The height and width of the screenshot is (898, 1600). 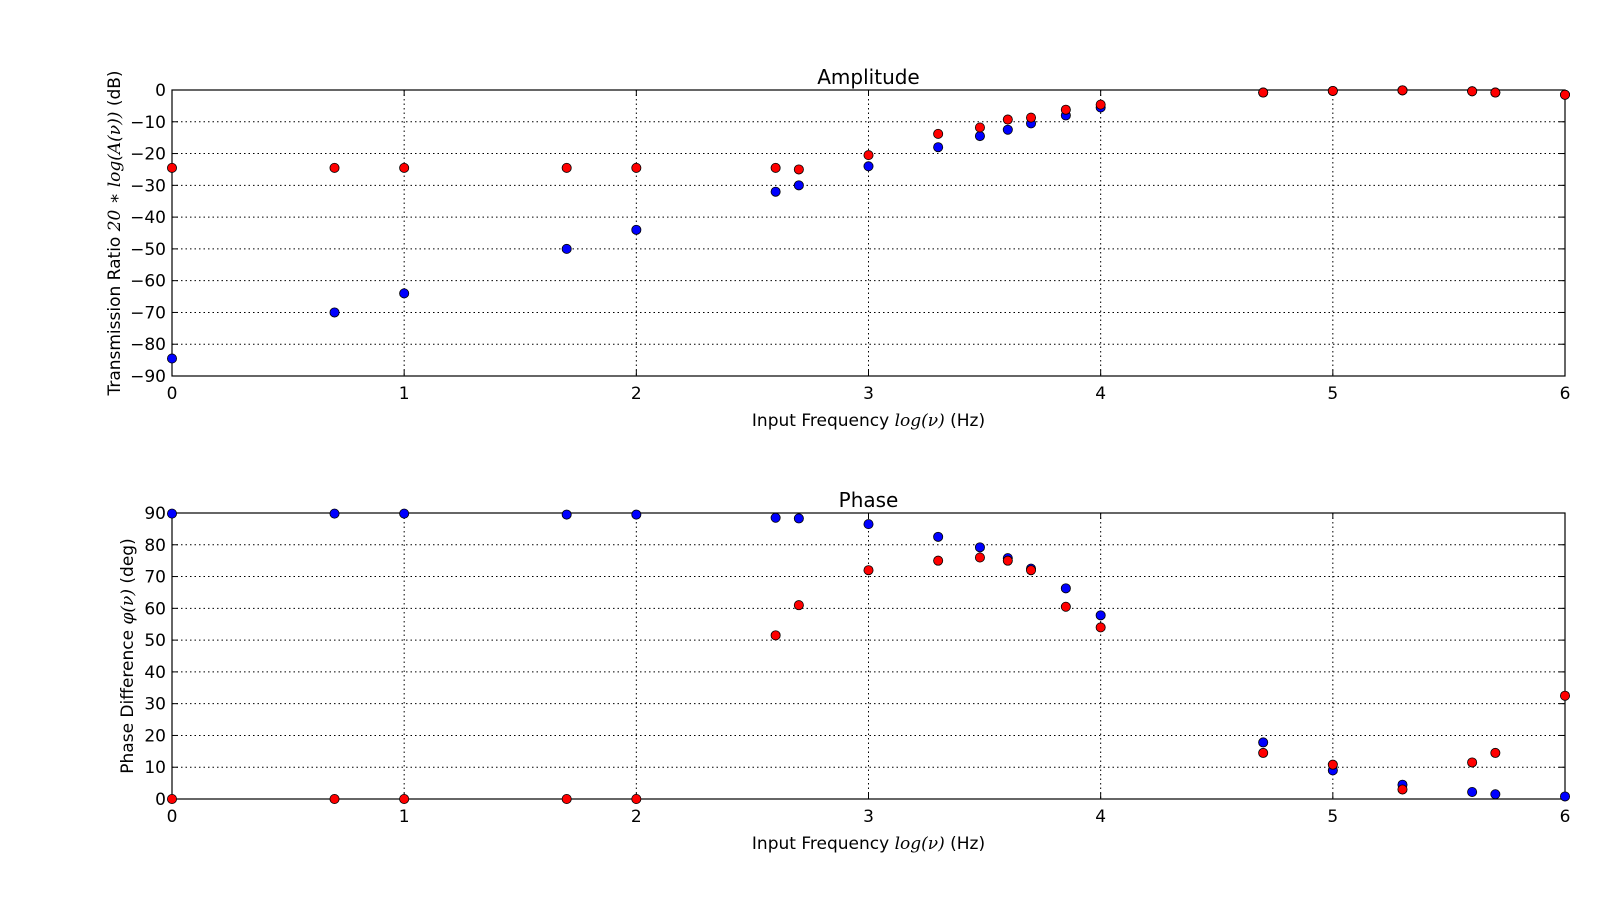 What do you see at coordinates (148, 282) in the screenshot?
I see `amplitude-ytick-label: −60` at bounding box center [148, 282].